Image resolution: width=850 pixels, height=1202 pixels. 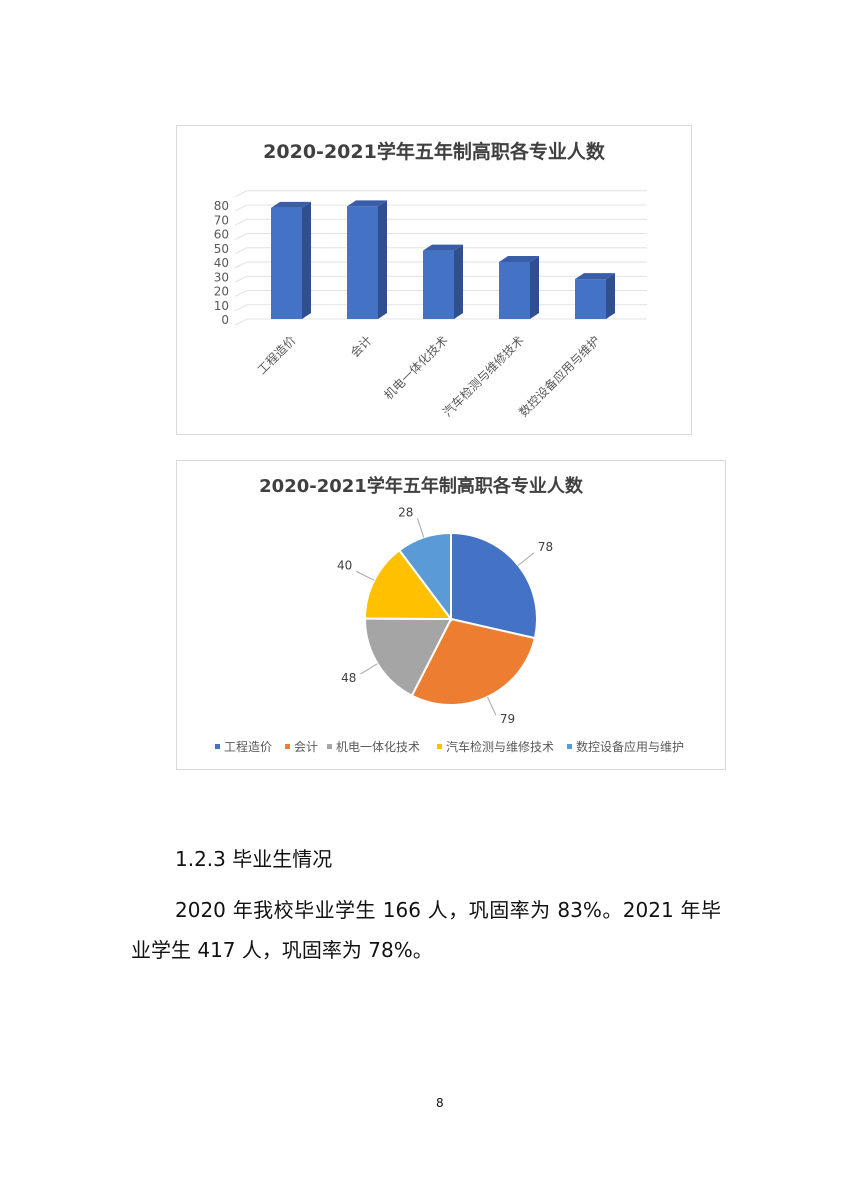 What do you see at coordinates (306, 747) in the screenshot?
I see `legend-label: 会计` at bounding box center [306, 747].